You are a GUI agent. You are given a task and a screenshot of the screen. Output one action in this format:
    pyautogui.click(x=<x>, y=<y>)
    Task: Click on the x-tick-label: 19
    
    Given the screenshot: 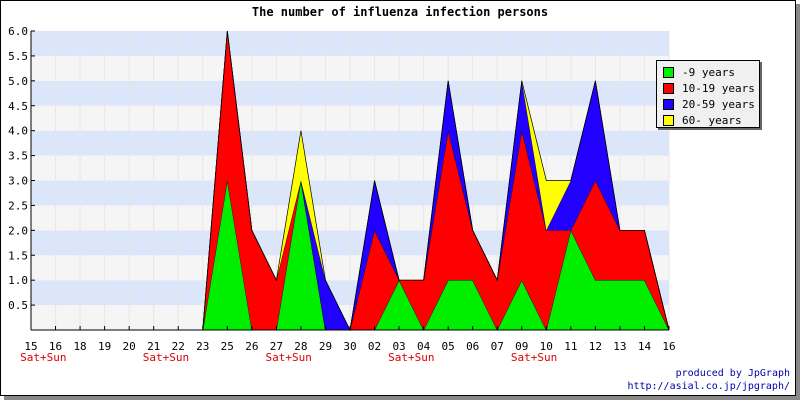 What is the action you would take?
    pyautogui.click(x=104, y=346)
    